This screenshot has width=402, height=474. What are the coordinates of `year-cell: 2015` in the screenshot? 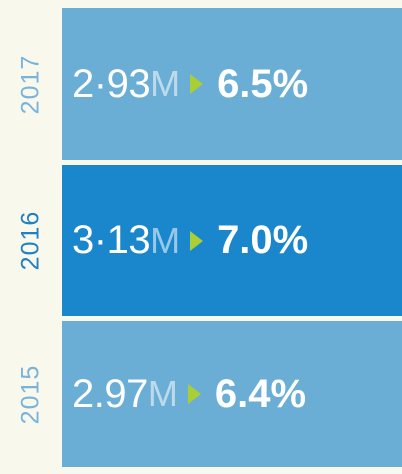 It's located at (31, 394).